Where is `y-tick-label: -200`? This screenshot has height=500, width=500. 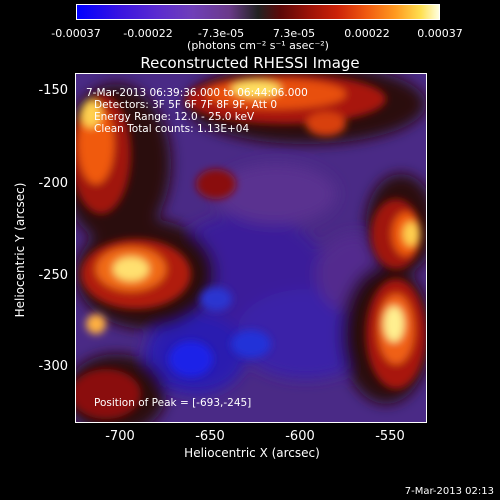
y-tick-label: -200 is located at coordinates (53, 183).